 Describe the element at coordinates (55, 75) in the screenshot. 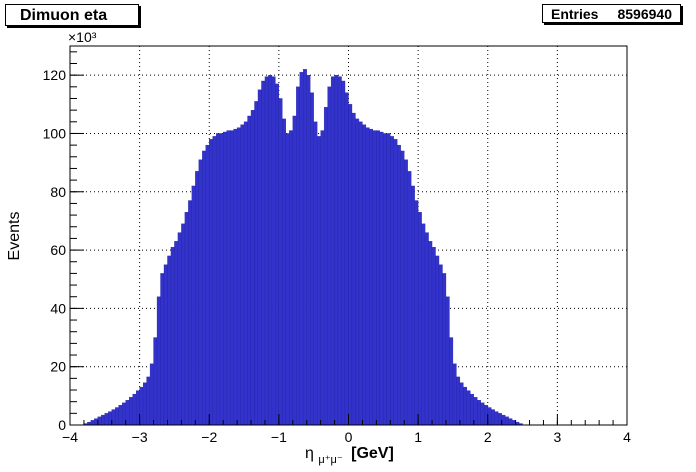

I see `y-tick-label: 120` at that location.